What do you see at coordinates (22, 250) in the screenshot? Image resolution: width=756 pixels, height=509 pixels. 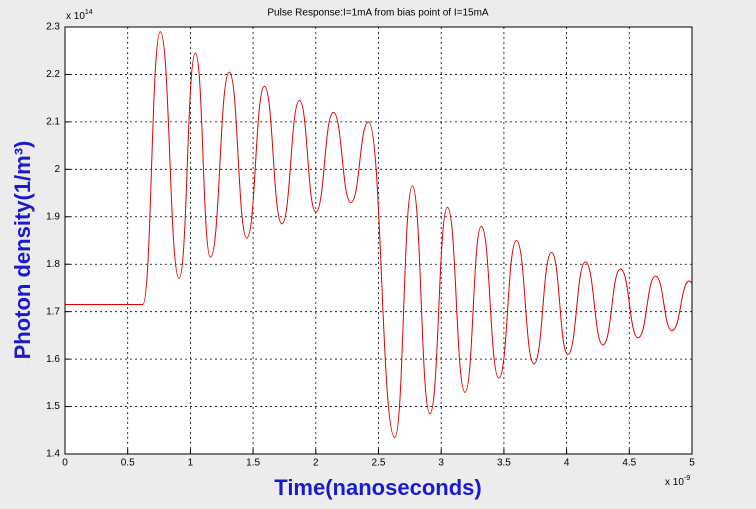 I see `y-axis-label: Photon density(1/m³)` at bounding box center [22, 250].